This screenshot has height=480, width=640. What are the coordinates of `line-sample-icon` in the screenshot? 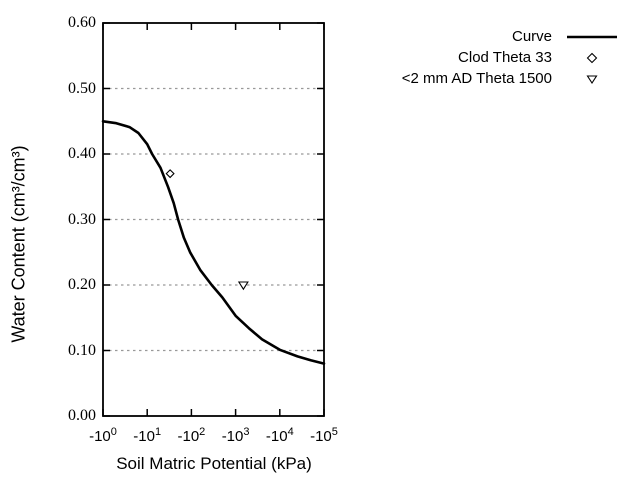 It's located at (592, 37).